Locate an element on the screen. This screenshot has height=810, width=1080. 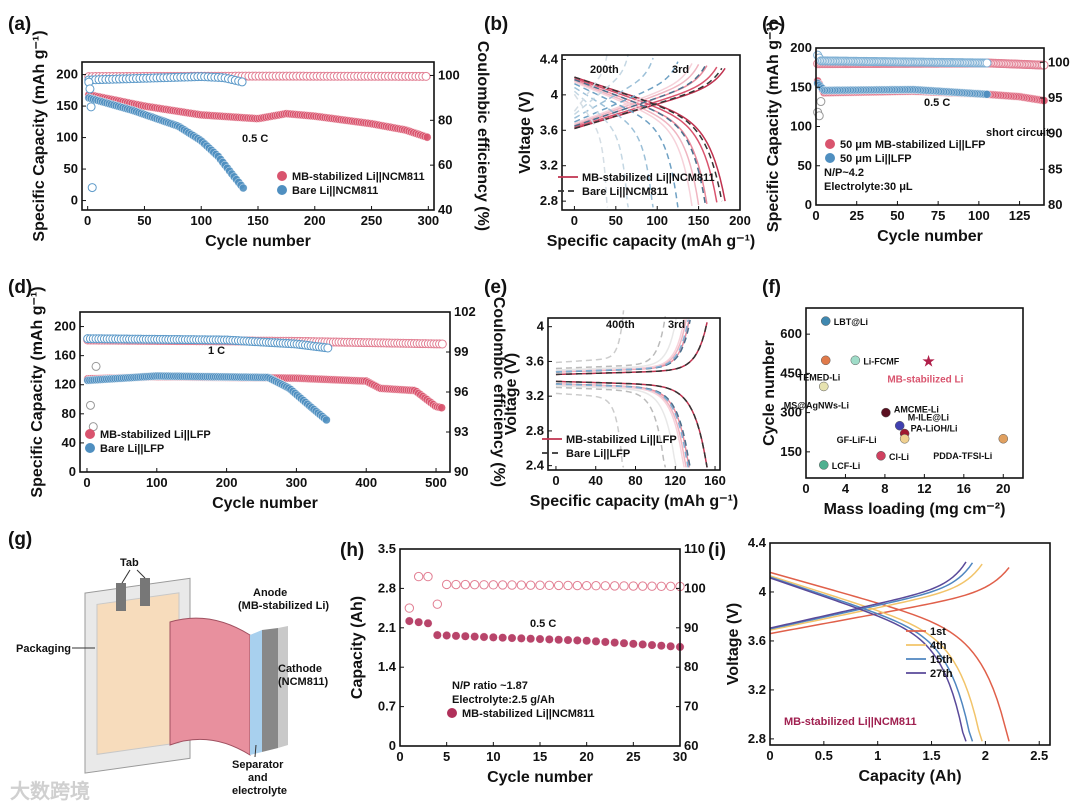
panel-label: (d) is located at coordinates (20, 287).